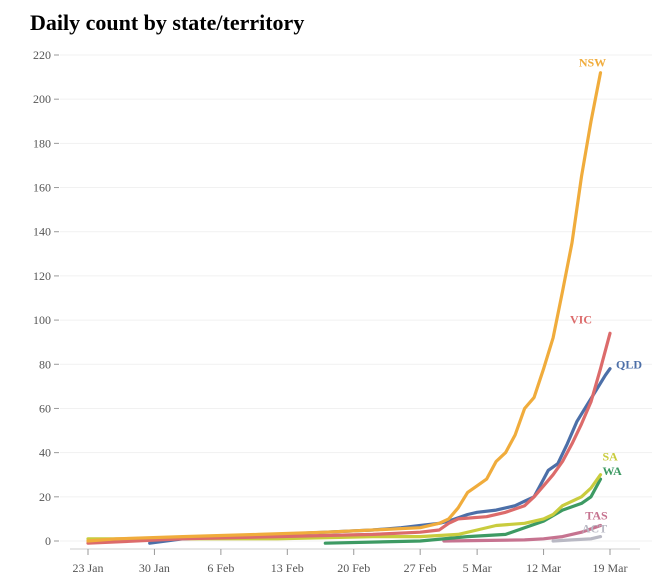 The width and height of the screenshot is (658, 585). I want to click on series-label-act: ACT, so click(594, 529).